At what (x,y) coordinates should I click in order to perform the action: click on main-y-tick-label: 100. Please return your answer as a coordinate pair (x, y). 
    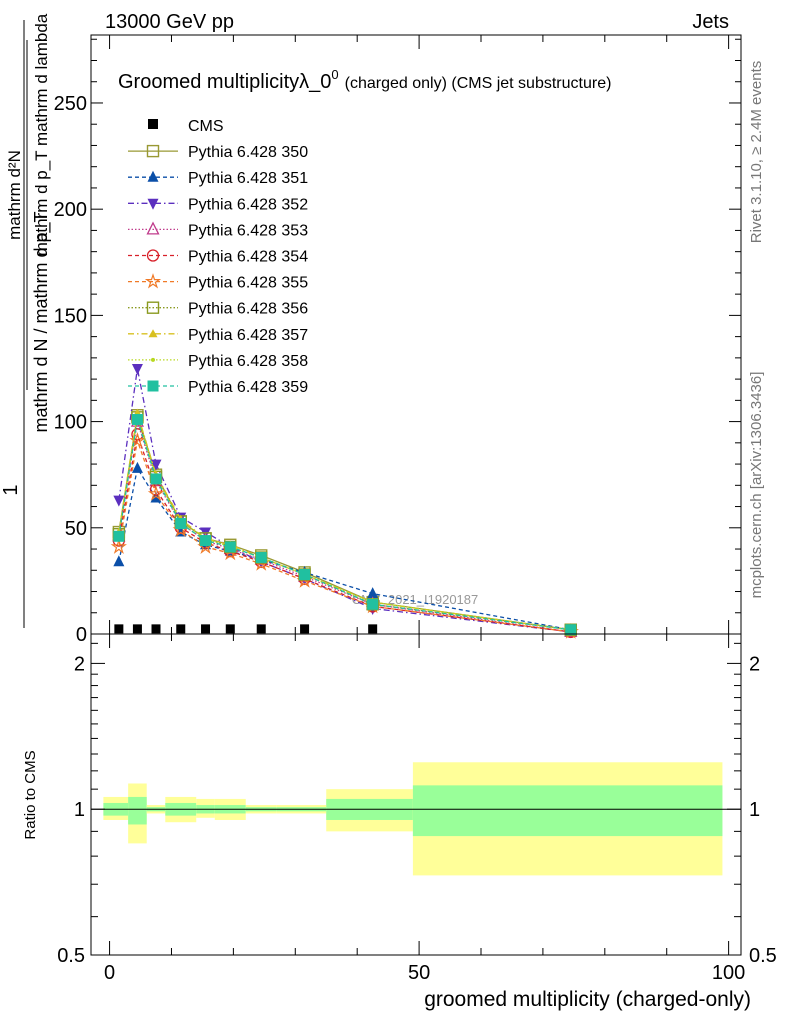
    Looking at the image, I should click on (70, 423).